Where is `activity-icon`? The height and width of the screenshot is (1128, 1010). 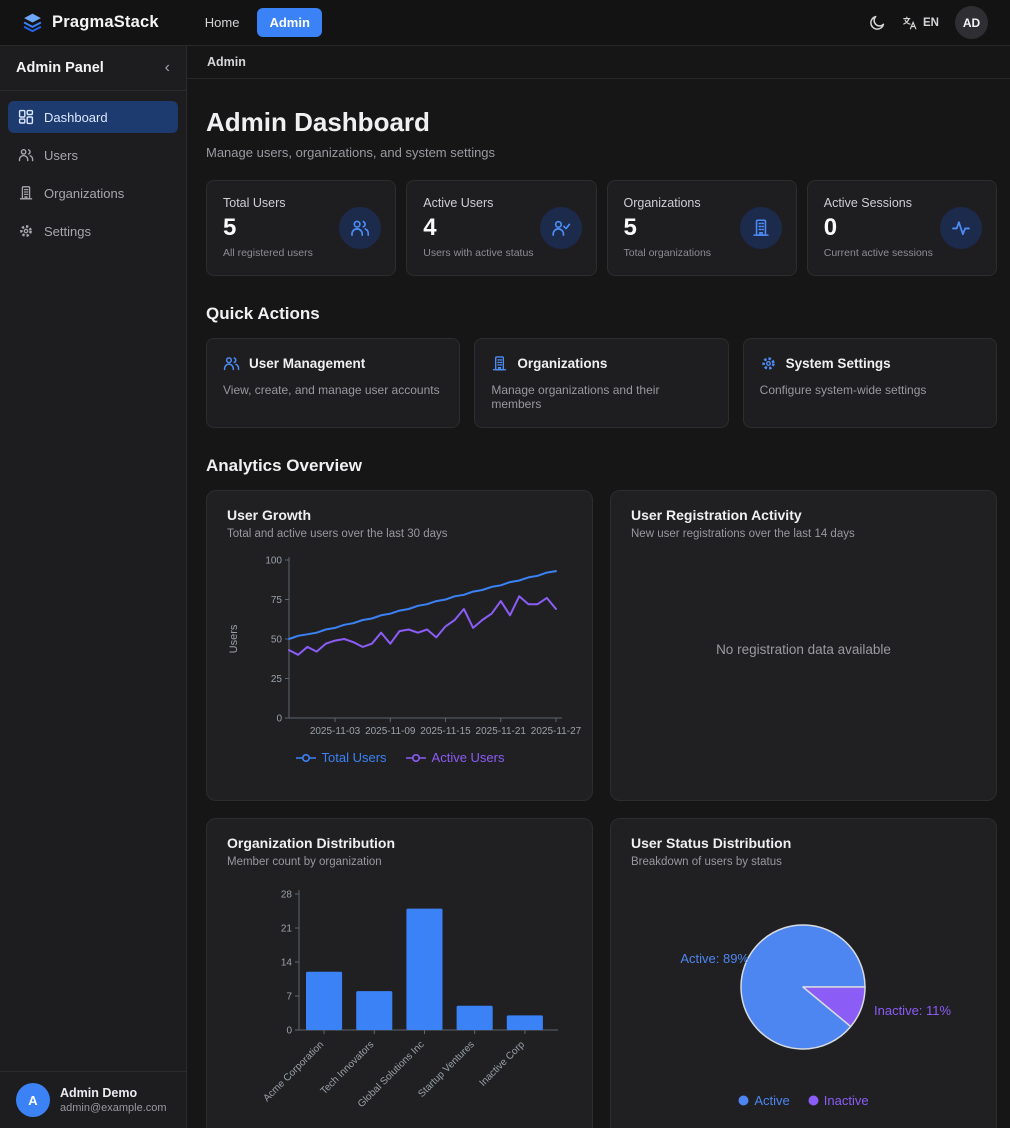
activity-icon is located at coordinates (961, 228).